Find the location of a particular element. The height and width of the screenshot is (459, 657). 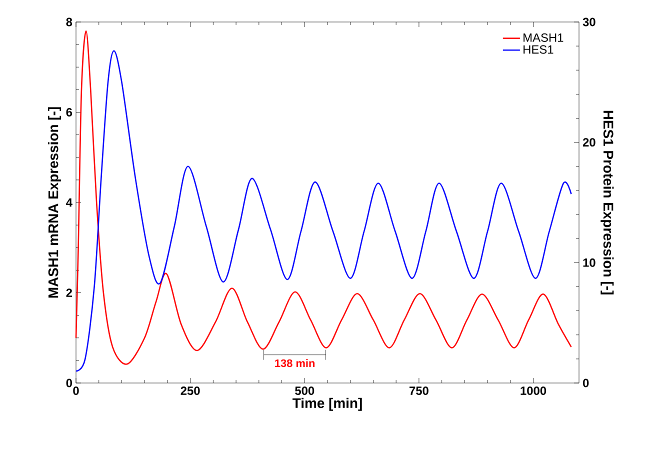

legend-label: MASH1 is located at coordinates (544, 37).